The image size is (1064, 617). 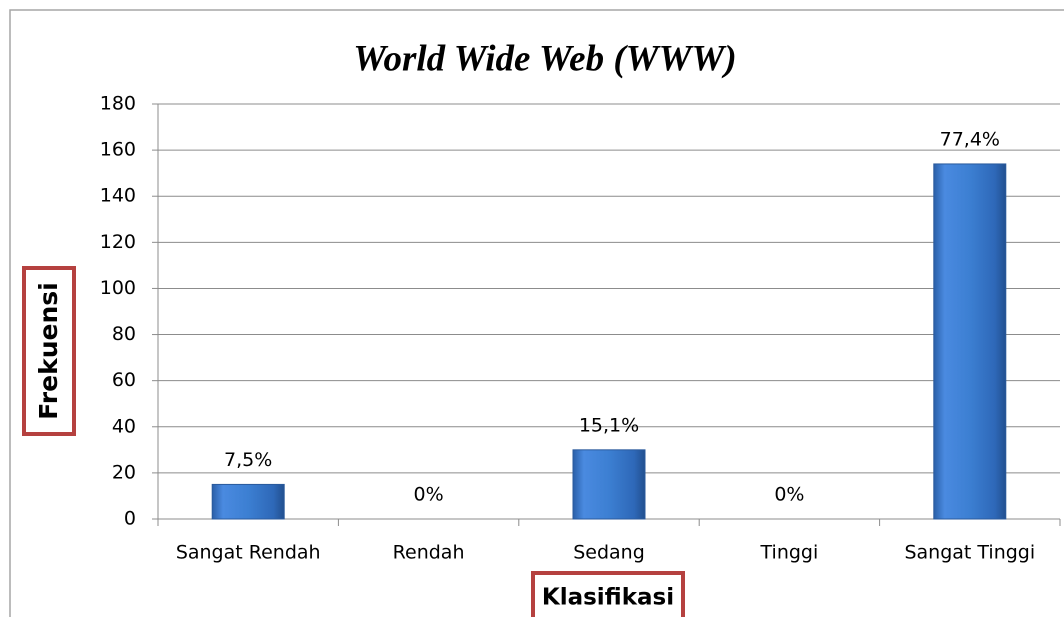 I want to click on x-tick-label: Sangat Tinggi, so click(x=969, y=553).